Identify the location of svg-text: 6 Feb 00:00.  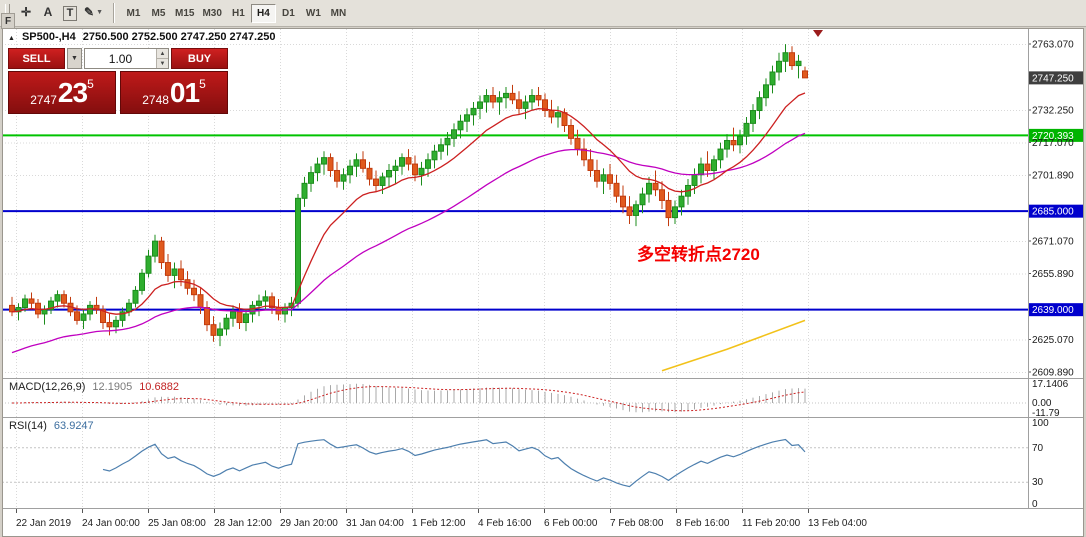
(571, 523).